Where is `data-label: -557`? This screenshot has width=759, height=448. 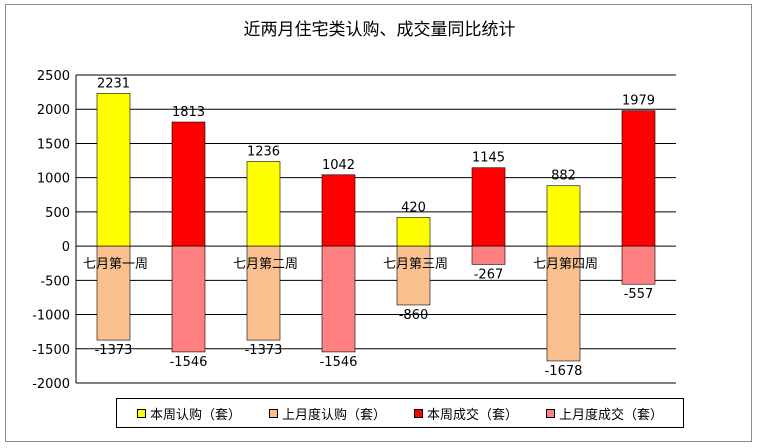
data-label: -557 is located at coordinates (639, 294).